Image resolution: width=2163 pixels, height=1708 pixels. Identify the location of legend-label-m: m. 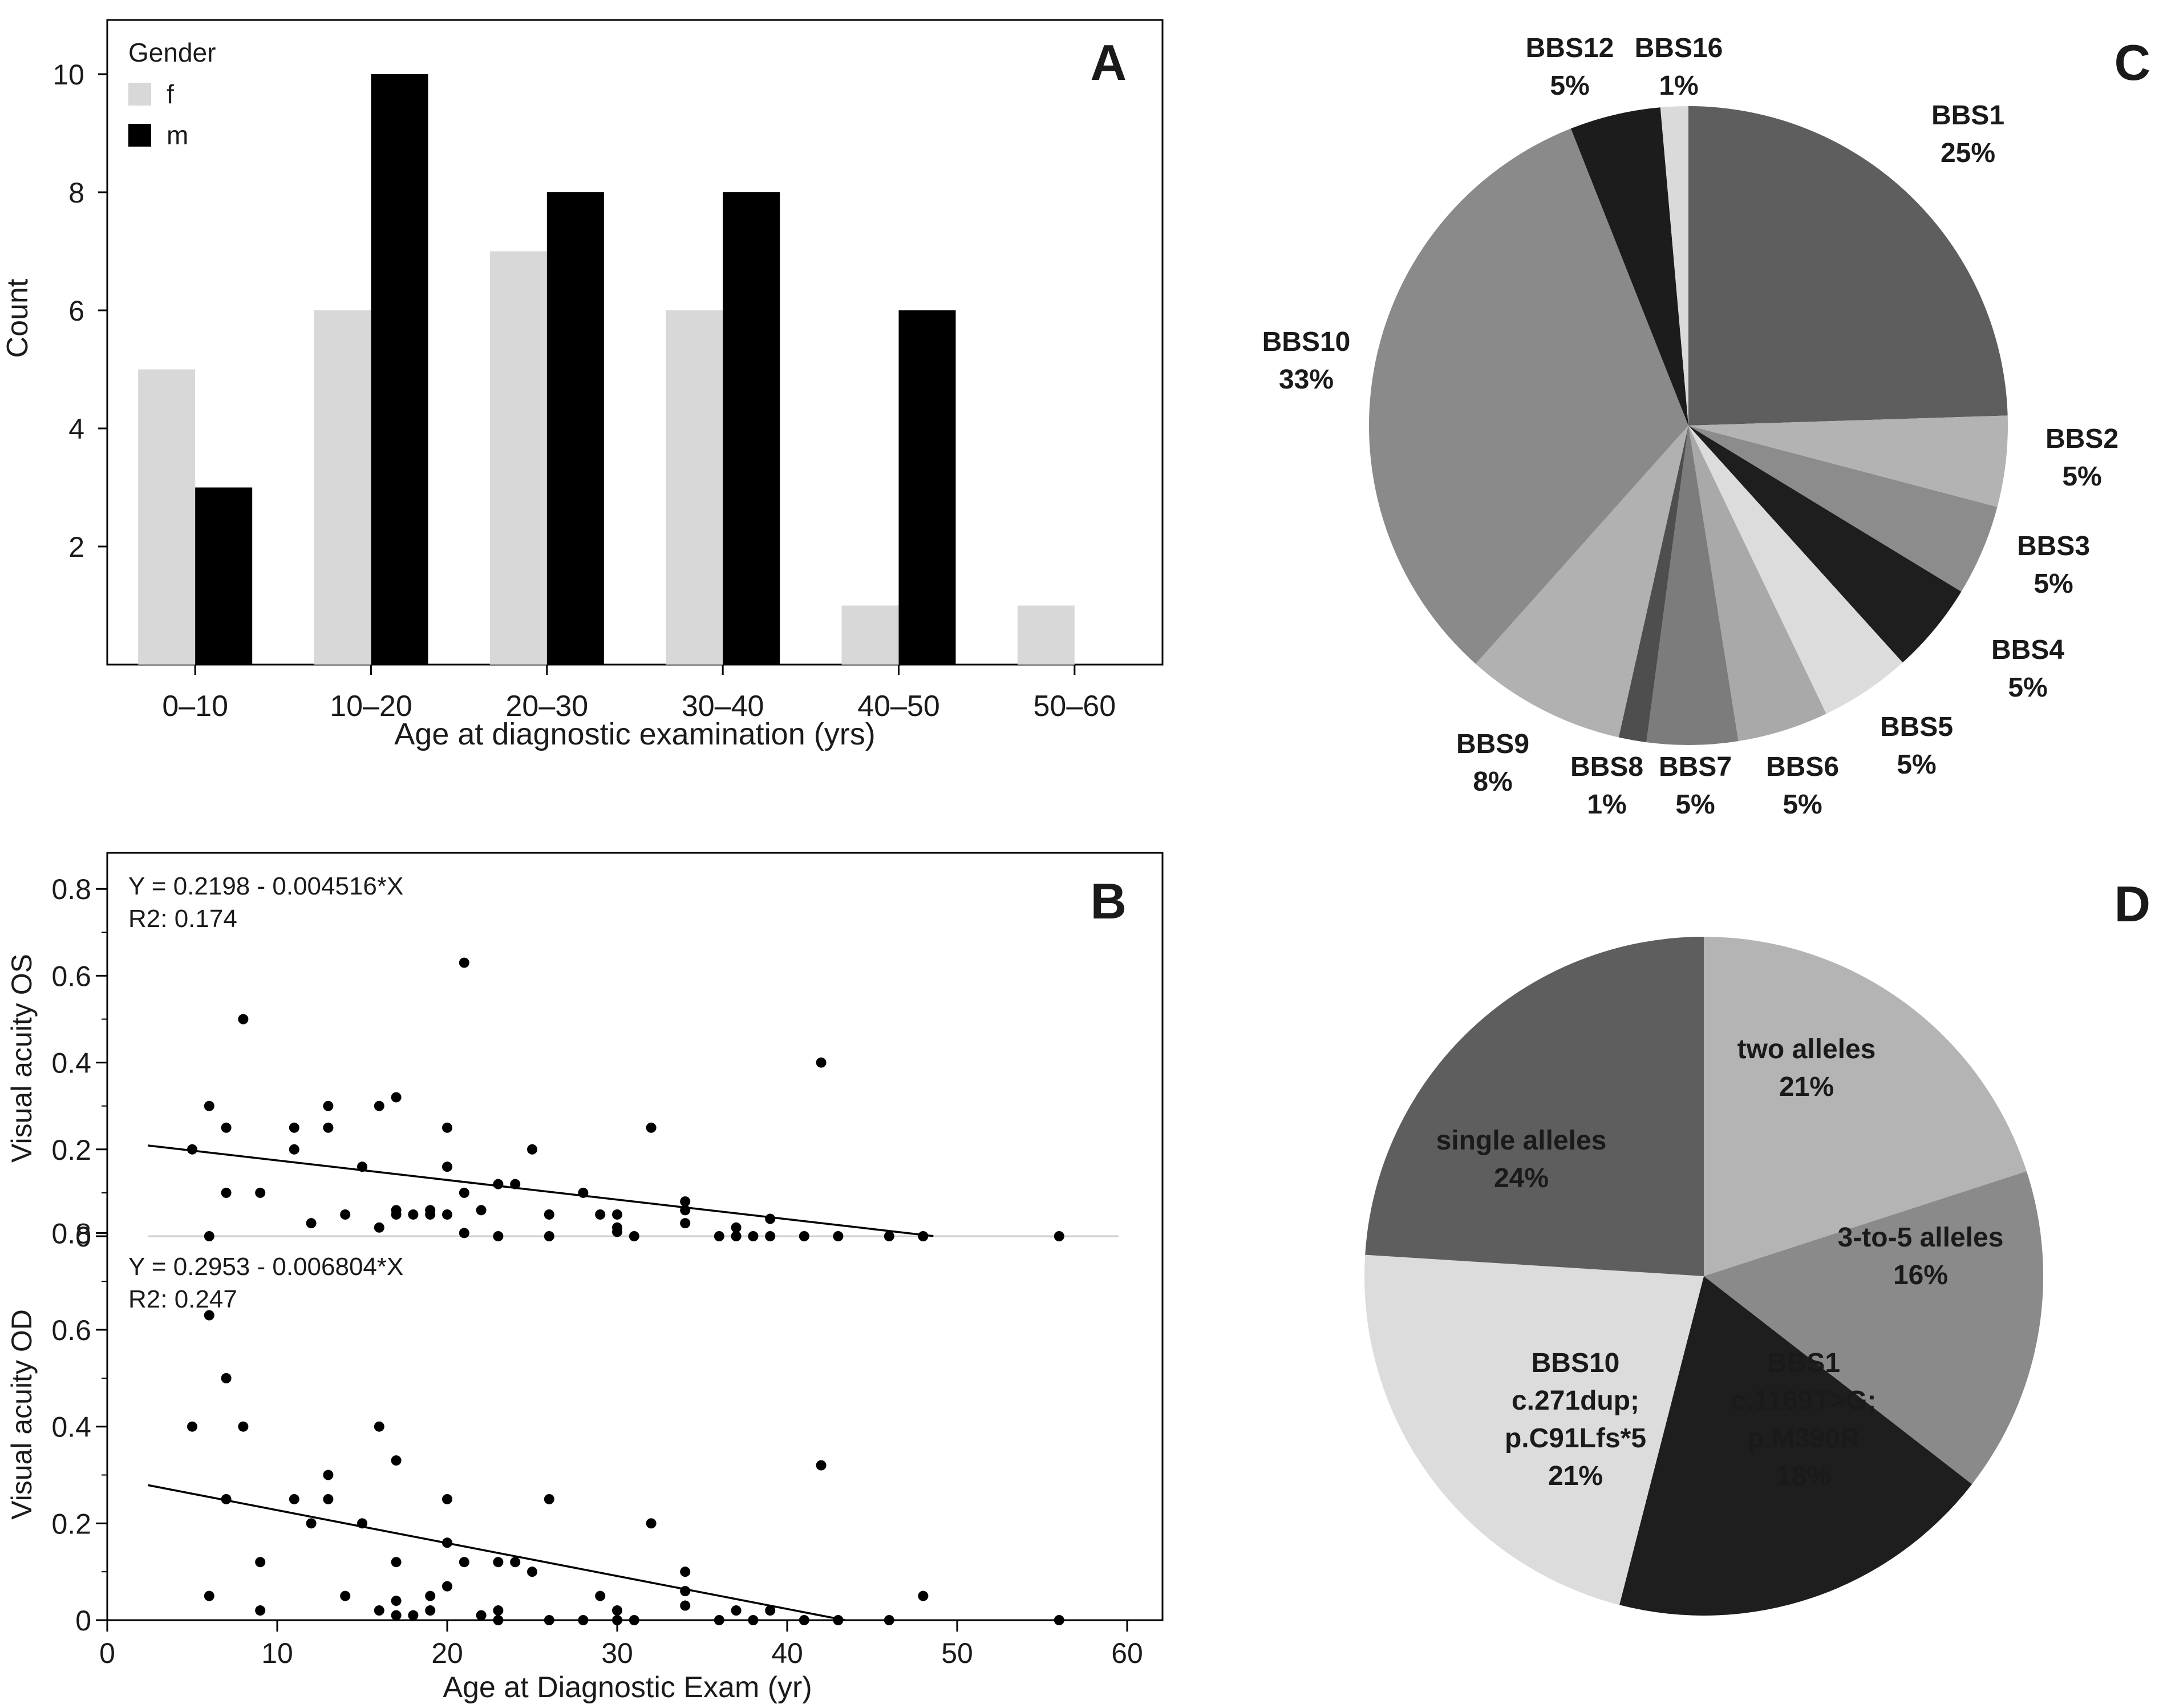
(178, 135).